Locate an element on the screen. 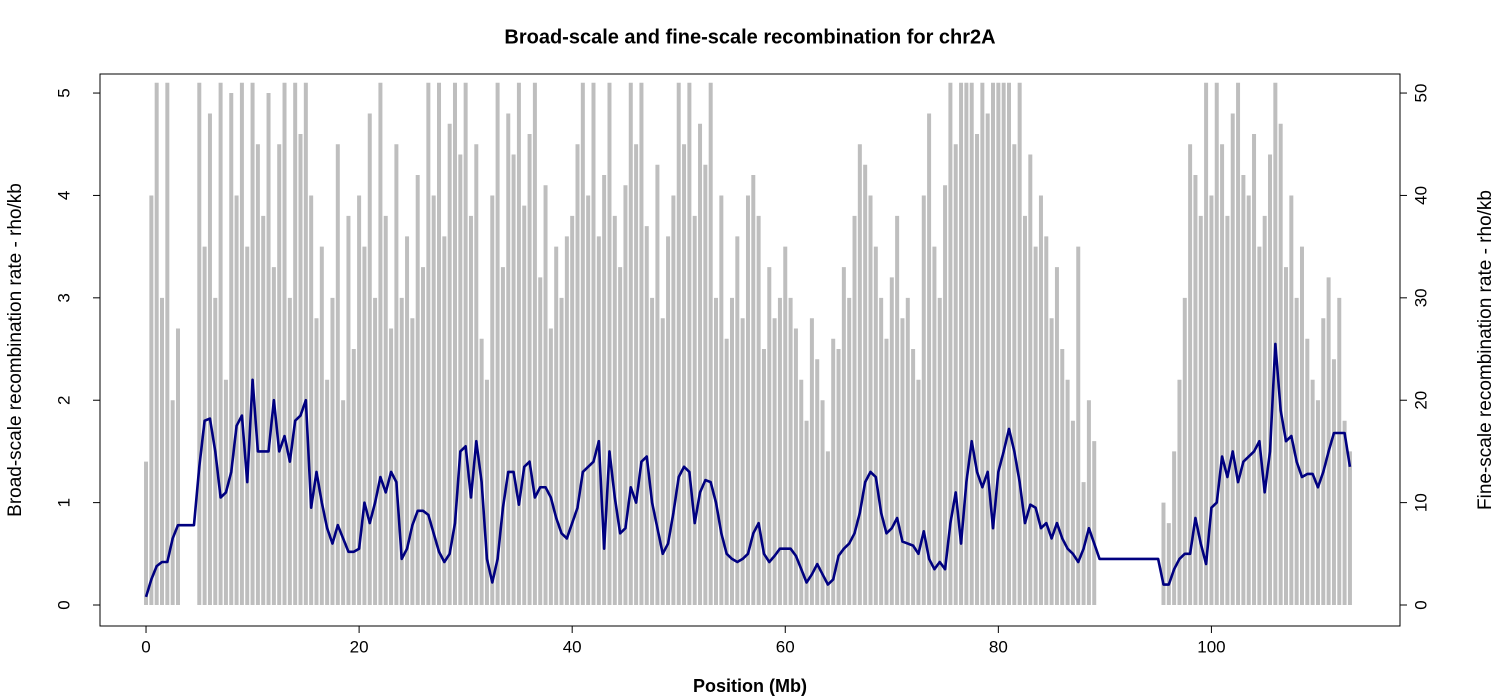 This screenshot has width=1500, height=700. y-tick-label: 2 is located at coordinates (63, 399).